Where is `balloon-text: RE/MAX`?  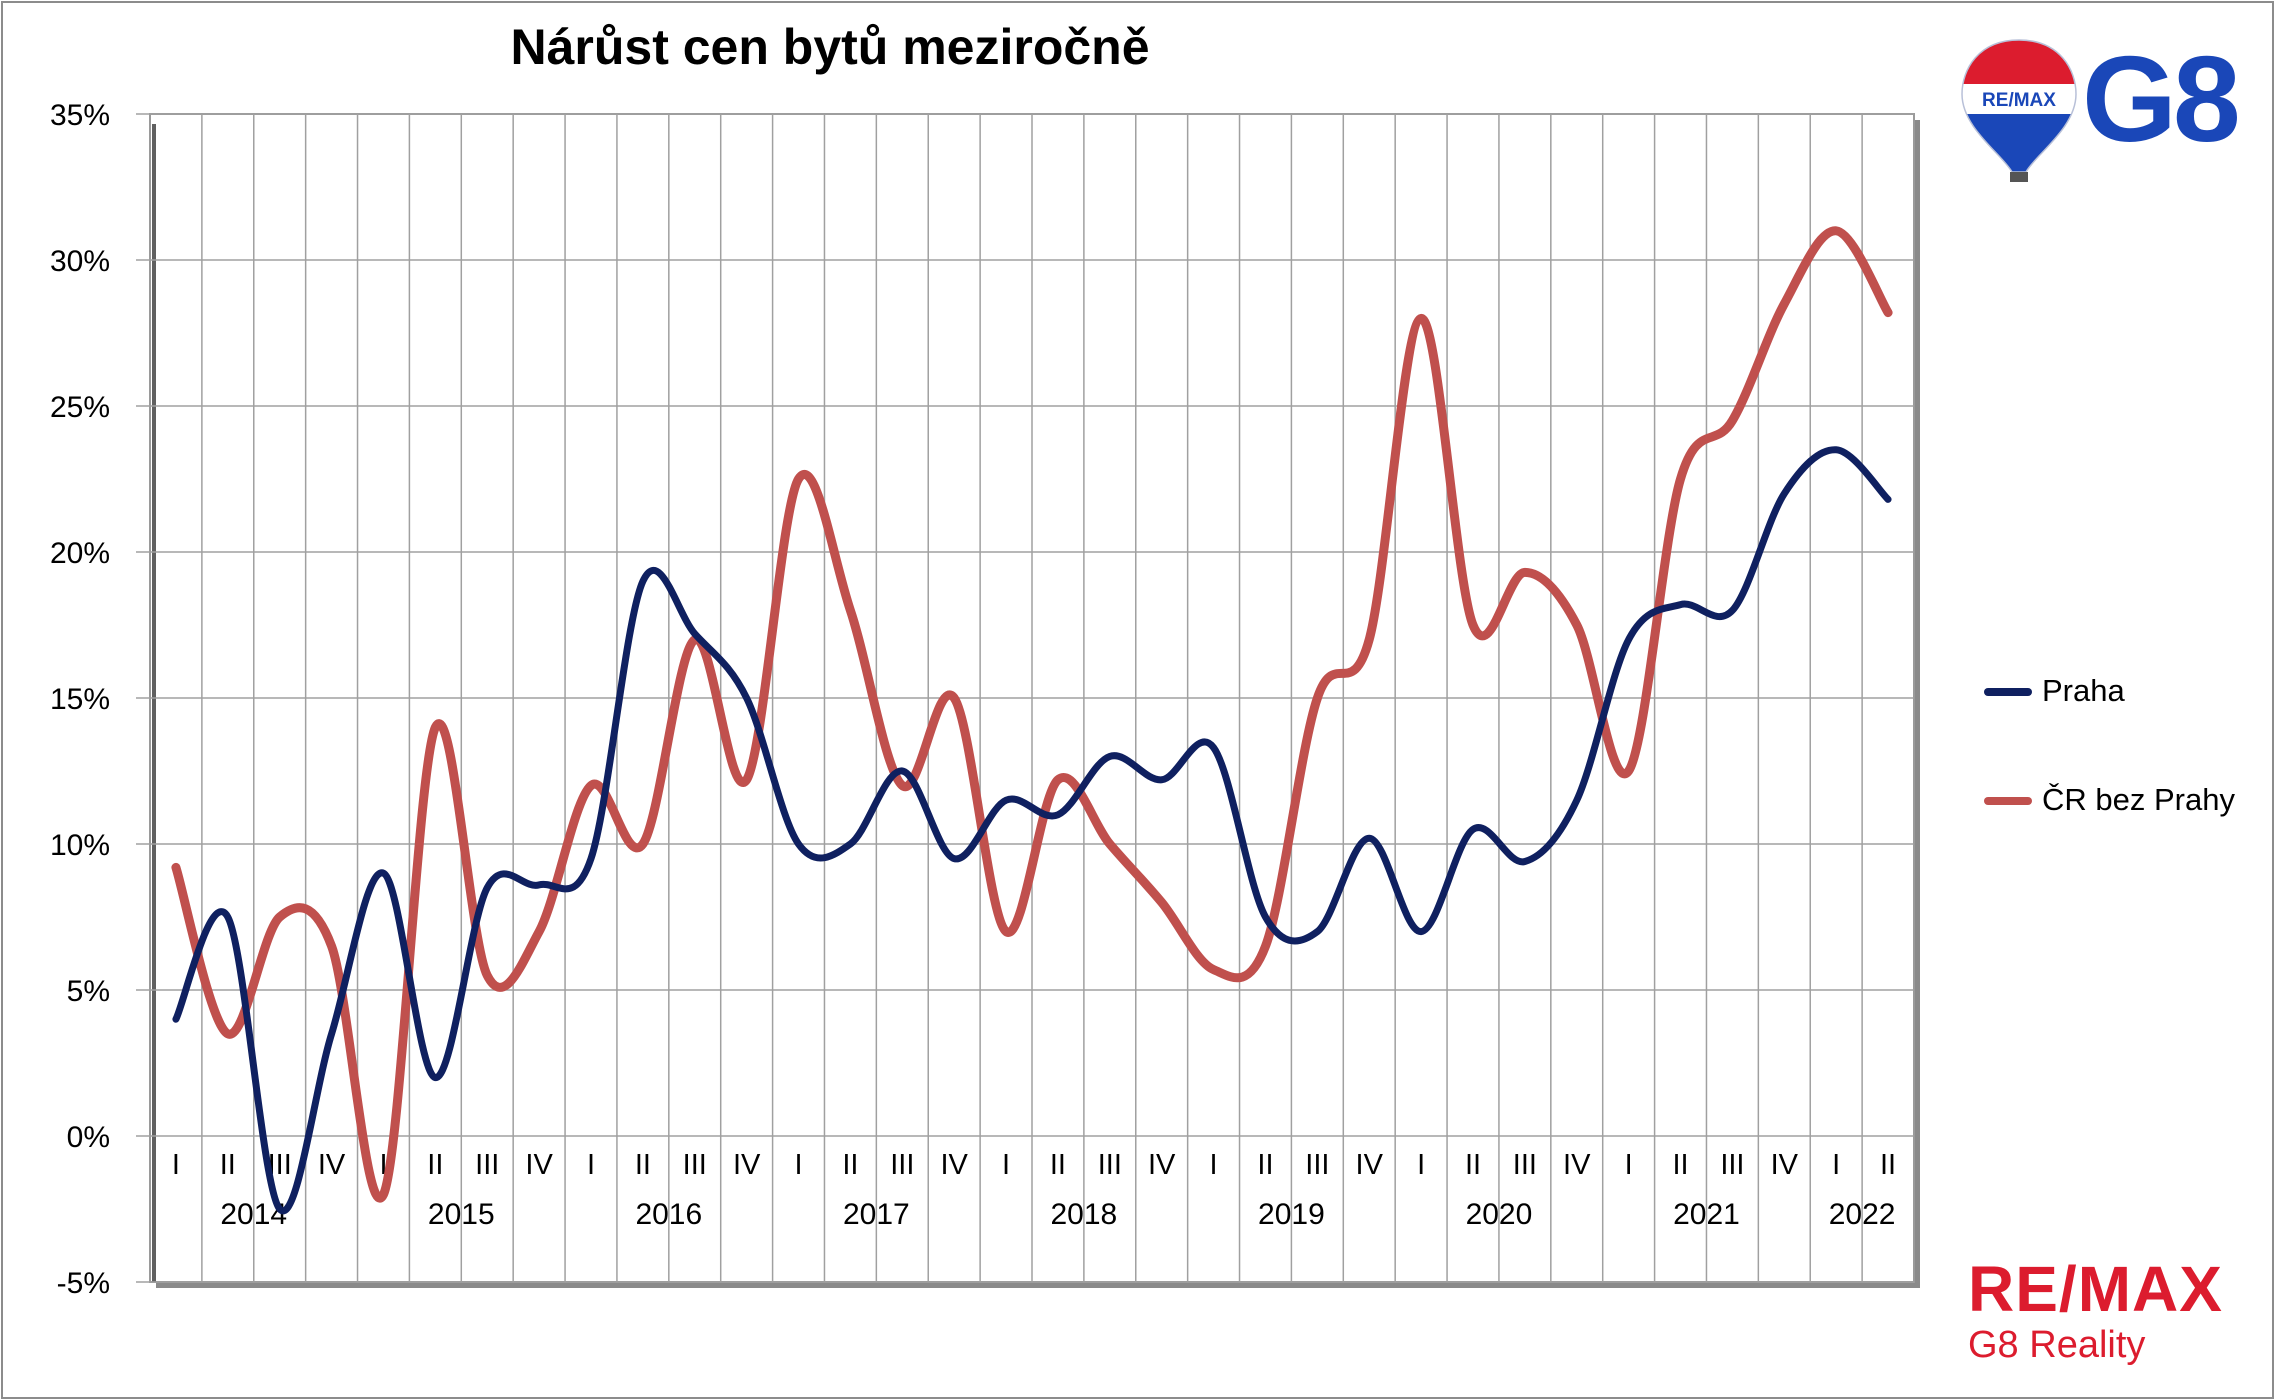
balloon-text: RE/MAX is located at coordinates (2019, 100).